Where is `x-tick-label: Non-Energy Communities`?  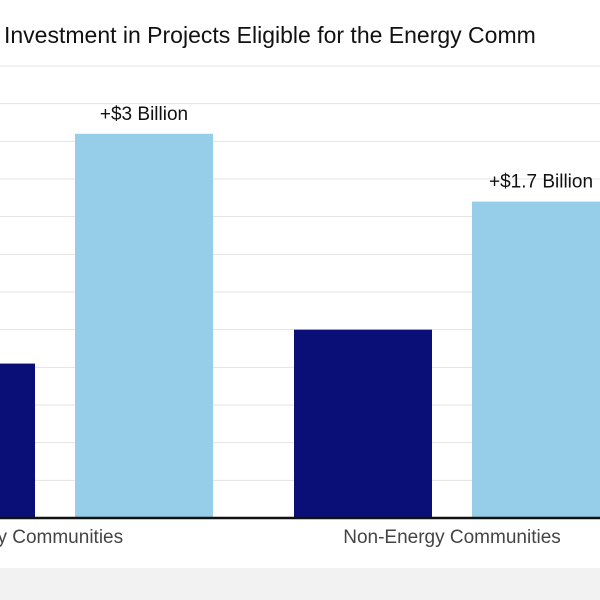
x-tick-label: Non-Energy Communities is located at coordinates (452, 537).